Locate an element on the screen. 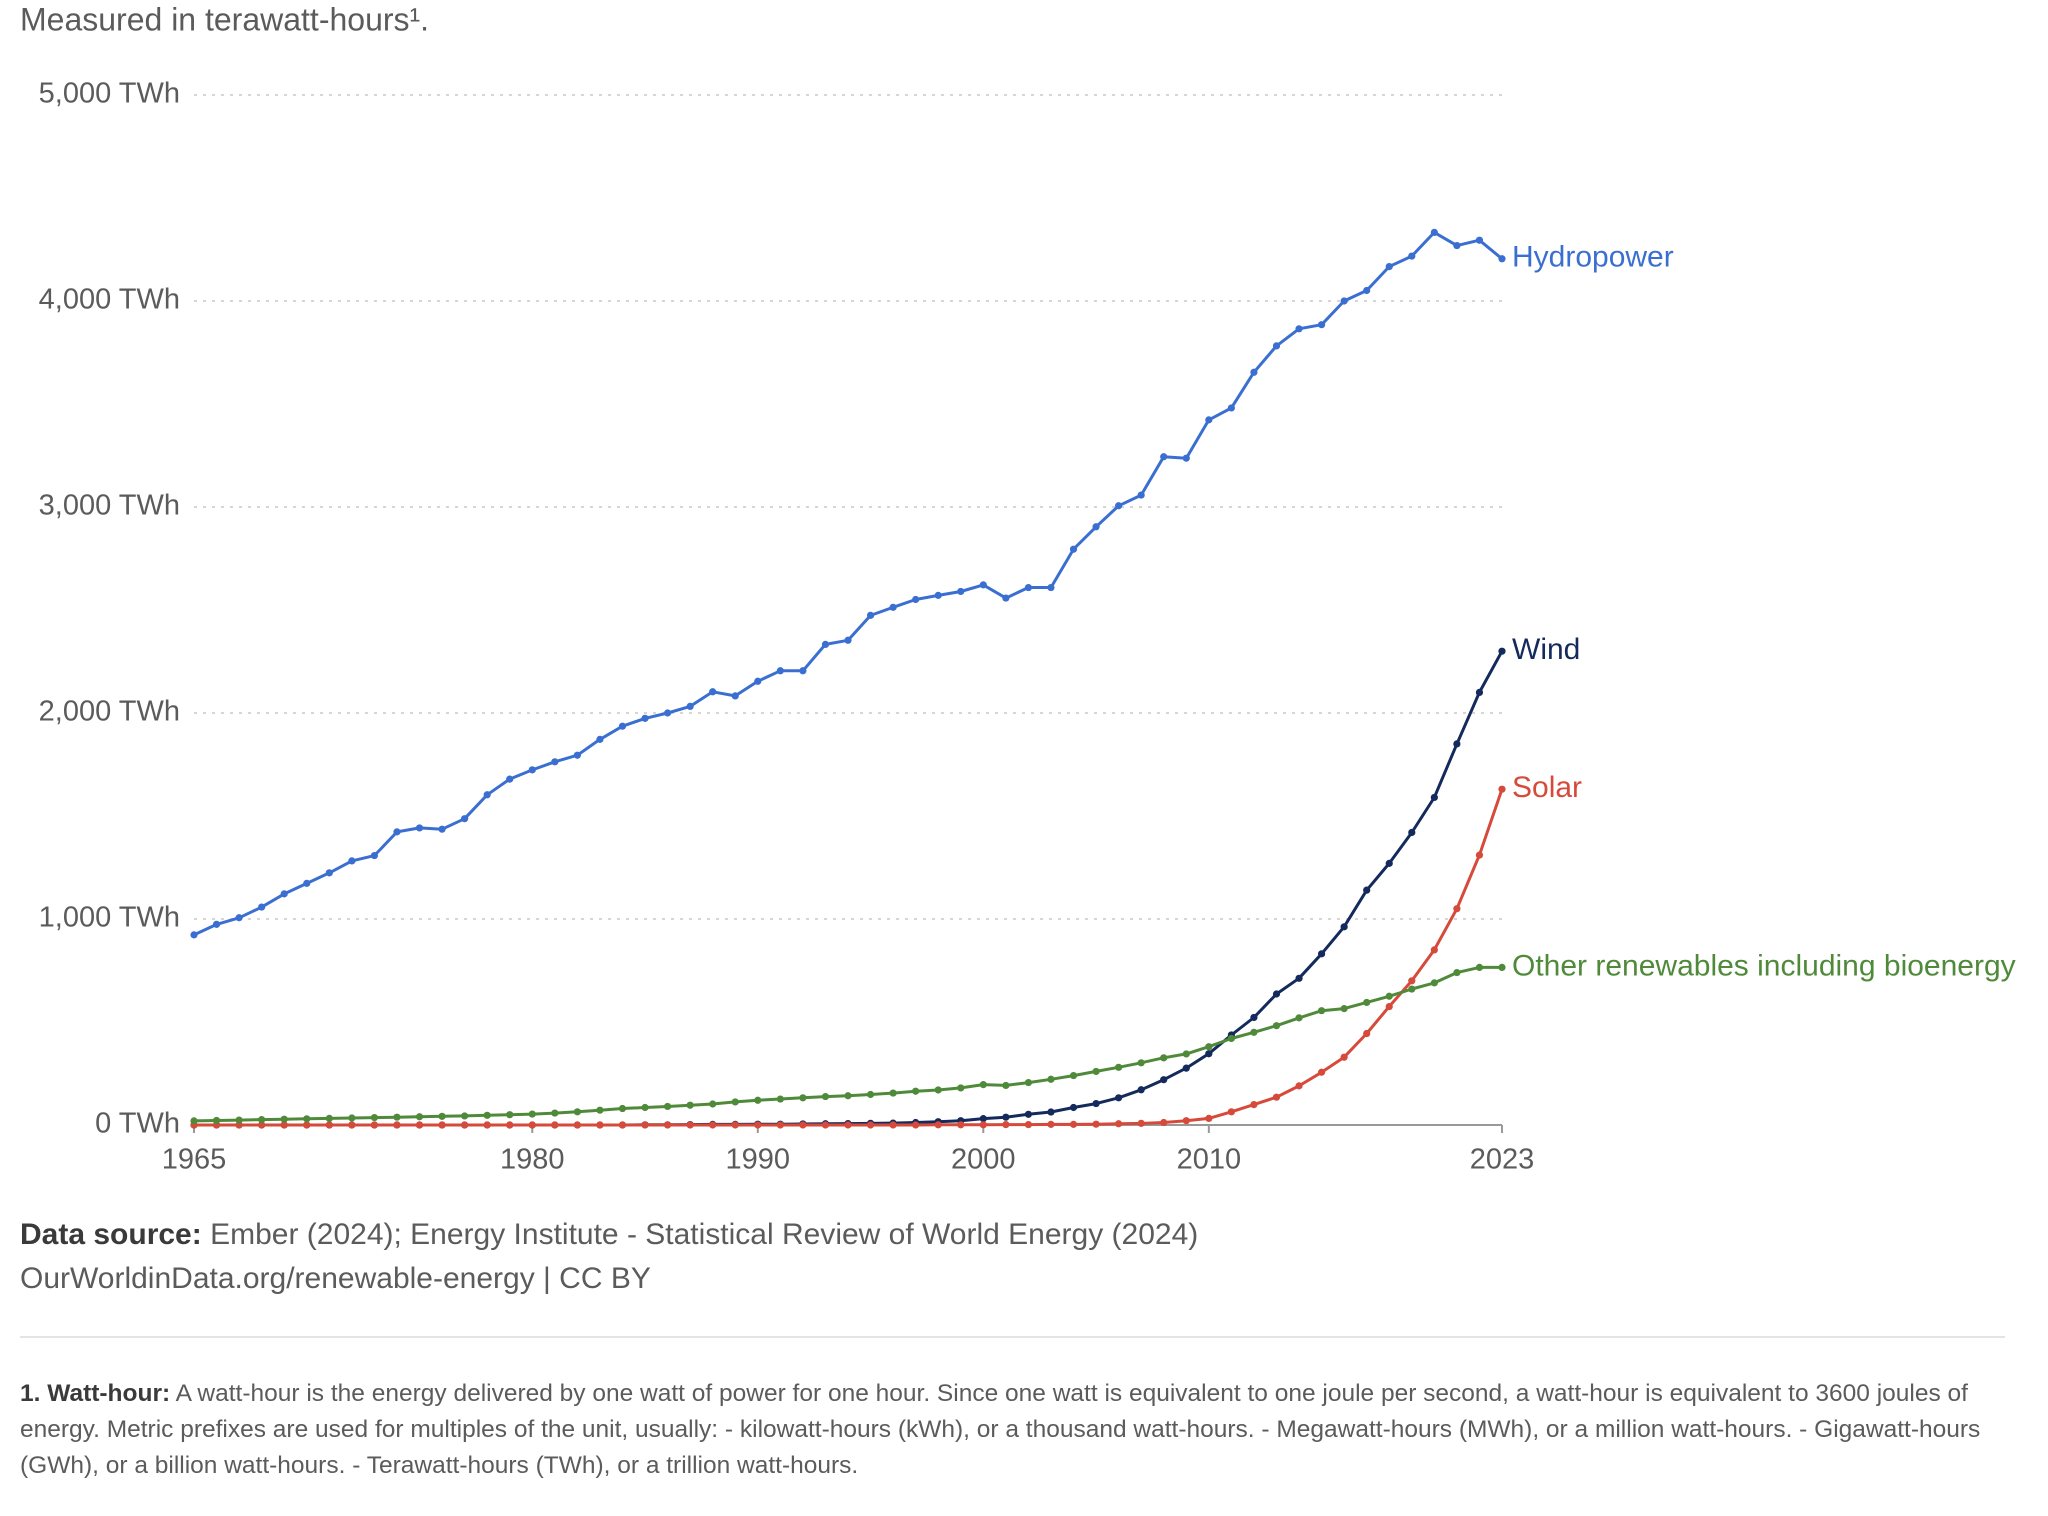 Image resolution: width=2048 pixels, height=1516 pixels. x-tick-label: 2023 is located at coordinates (1502, 1160).